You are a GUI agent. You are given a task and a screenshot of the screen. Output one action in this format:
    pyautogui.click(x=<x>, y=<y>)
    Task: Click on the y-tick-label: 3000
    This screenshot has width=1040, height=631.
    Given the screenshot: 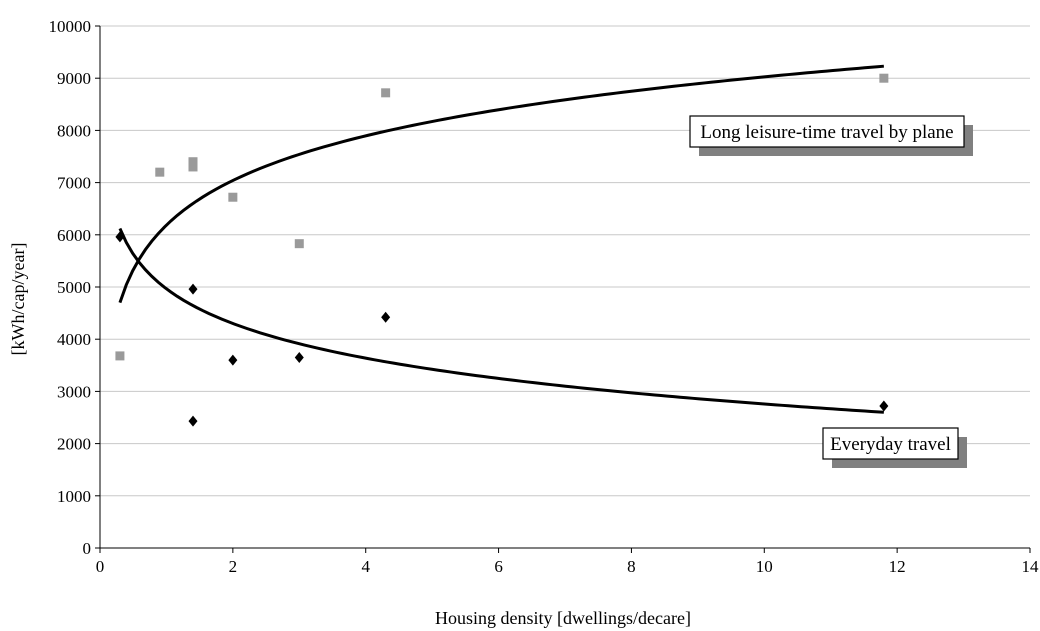 What is the action you would take?
    pyautogui.click(x=74, y=391)
    